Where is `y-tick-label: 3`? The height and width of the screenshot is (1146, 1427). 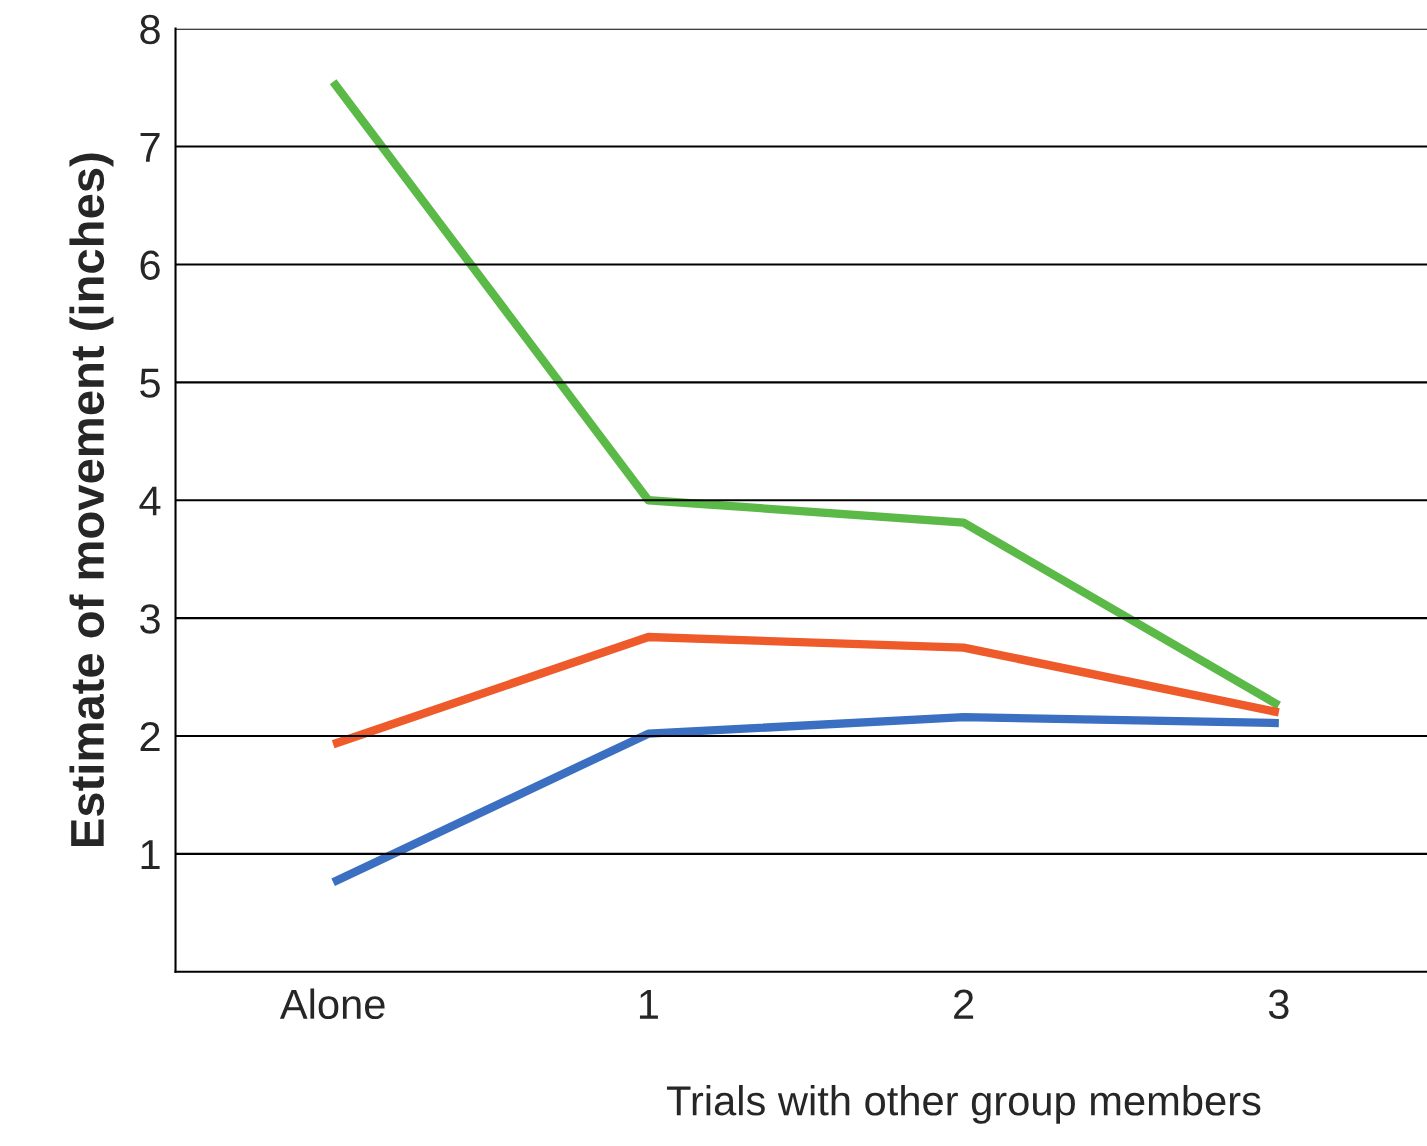 y-tick-label: 3 is located at coordinates (150, 619).